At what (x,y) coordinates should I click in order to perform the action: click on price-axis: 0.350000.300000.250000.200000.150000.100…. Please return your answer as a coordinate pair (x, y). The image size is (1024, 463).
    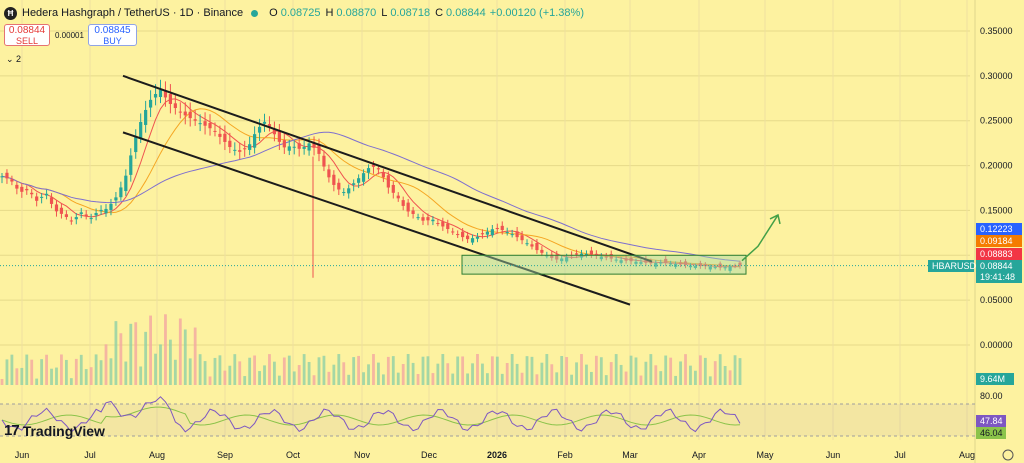
    Looking at the image, I should click on (975, 232).